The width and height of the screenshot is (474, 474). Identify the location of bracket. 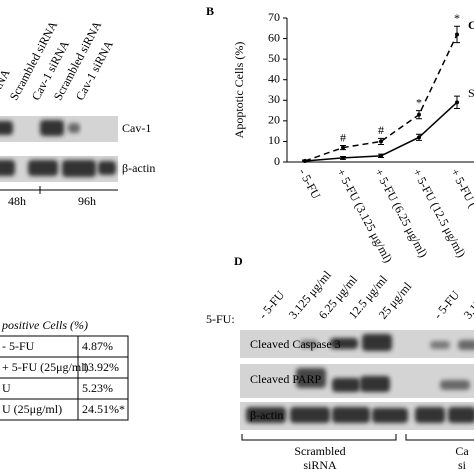
(357, 437).